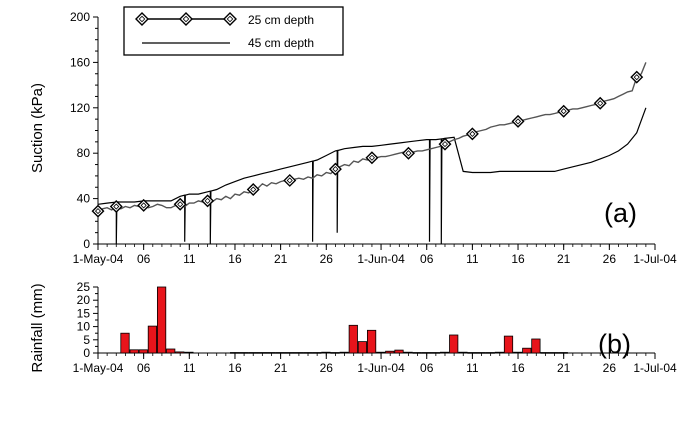 This screenshot has height=425, width=680. What do you see at coordinates (620, 213) in the screenshot?
I see `panel-a-label: (a)` at bounding box center [620, 213].